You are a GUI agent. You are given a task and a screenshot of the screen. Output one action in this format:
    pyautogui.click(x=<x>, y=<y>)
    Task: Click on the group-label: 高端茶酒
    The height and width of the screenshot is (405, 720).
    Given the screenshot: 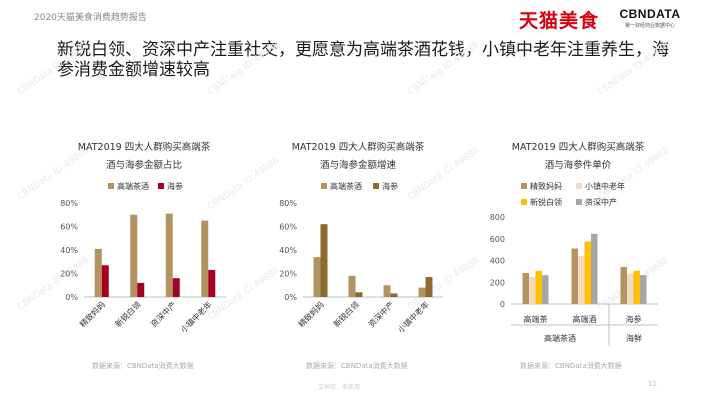 What is the action you would take?
    pyautogui.click(x=560, y=338)
    